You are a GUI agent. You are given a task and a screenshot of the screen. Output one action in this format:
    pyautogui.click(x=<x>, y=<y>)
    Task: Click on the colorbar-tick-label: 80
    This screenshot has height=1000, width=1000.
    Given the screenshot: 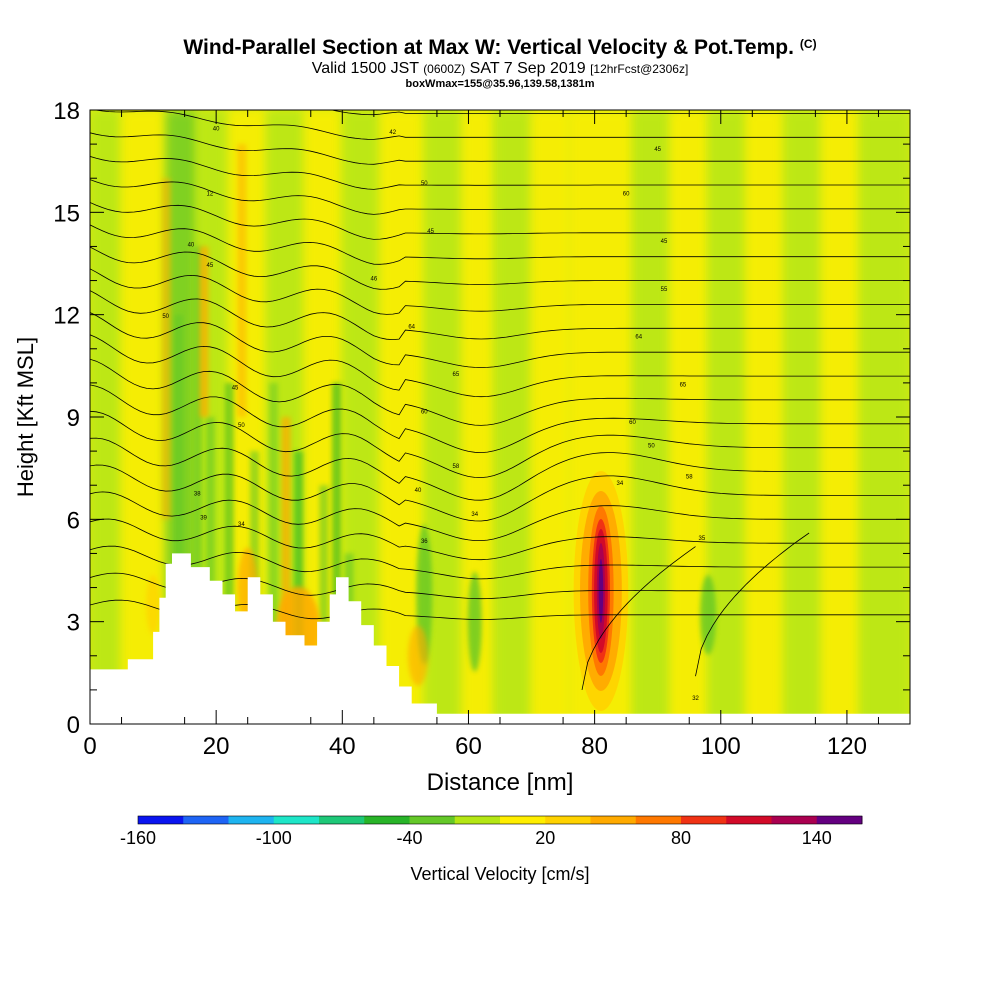 What is the action you would take?
    pyautogui.click(x=681, y=838)
    